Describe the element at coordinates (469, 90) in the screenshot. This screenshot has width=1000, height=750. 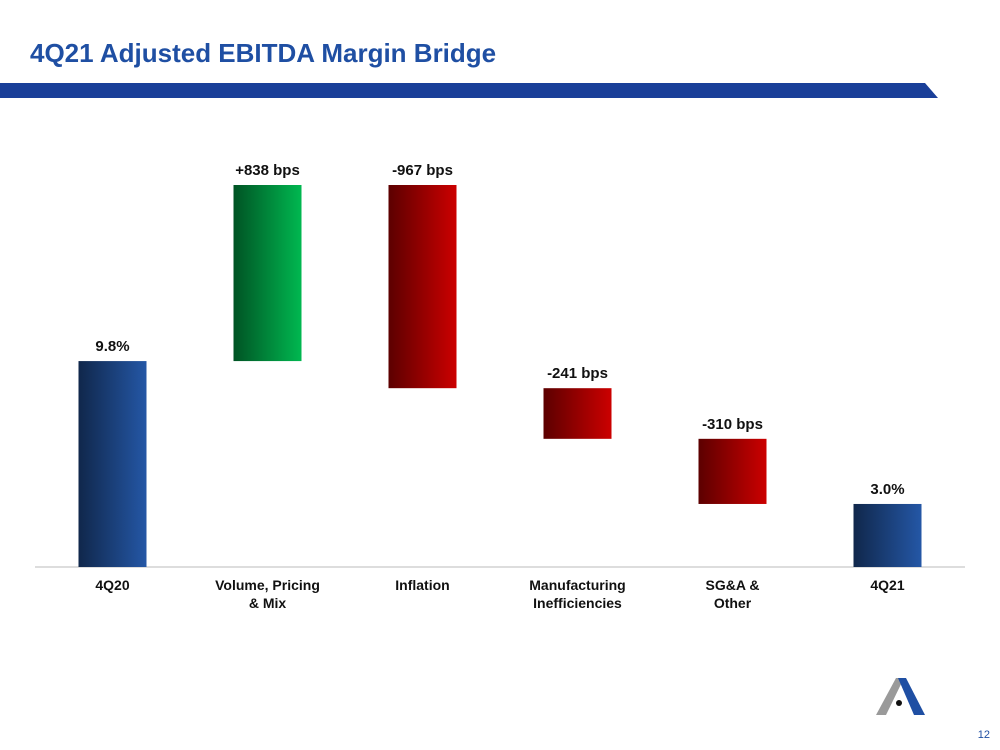
I see `title-band` at that location.